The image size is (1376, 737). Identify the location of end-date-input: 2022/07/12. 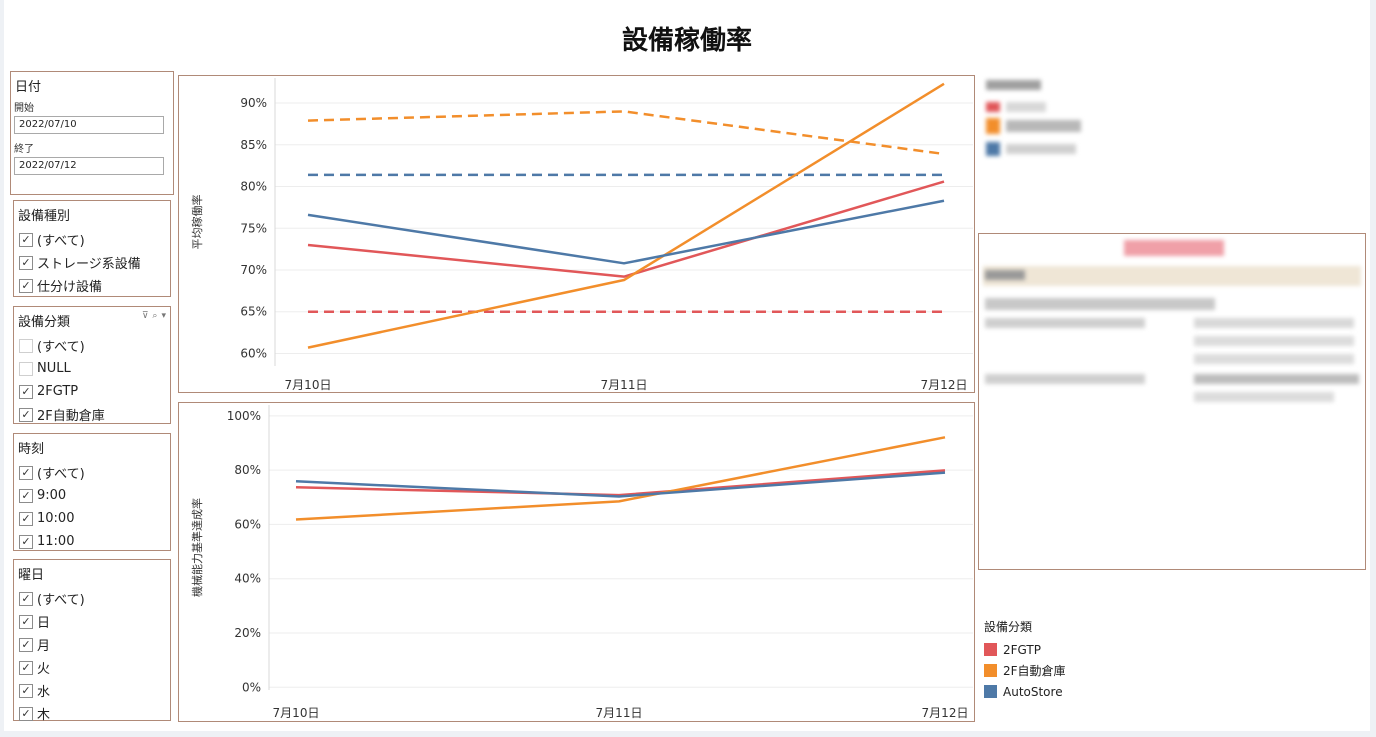
(89, 166).